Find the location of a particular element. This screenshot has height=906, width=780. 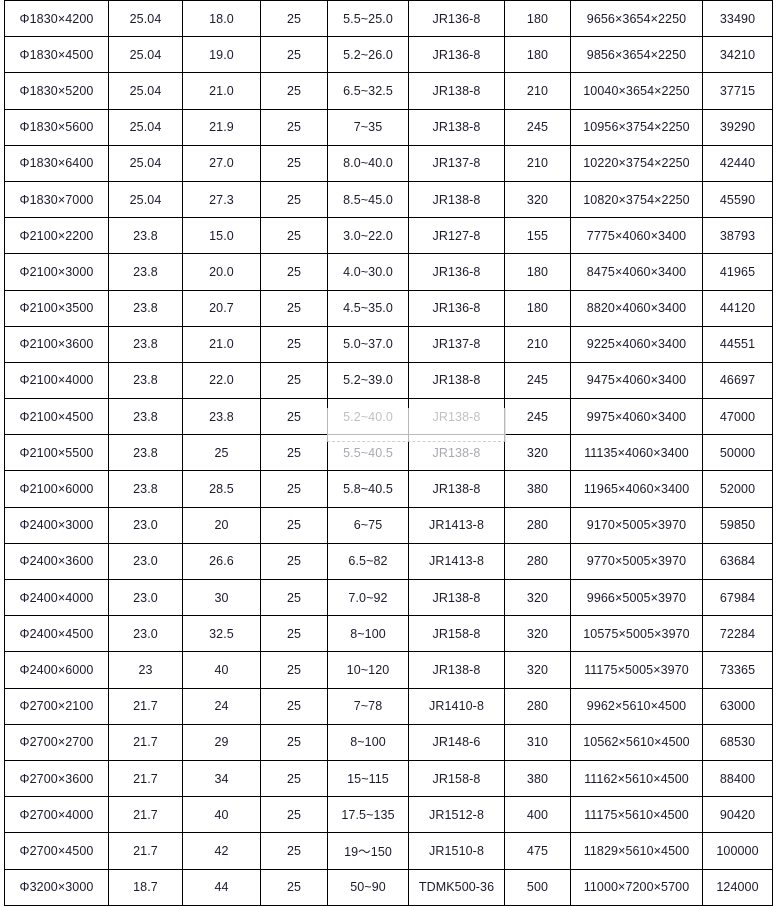

cell-overall-dimensions: 8475×4060×3400 is located at coordinates (636, 272).